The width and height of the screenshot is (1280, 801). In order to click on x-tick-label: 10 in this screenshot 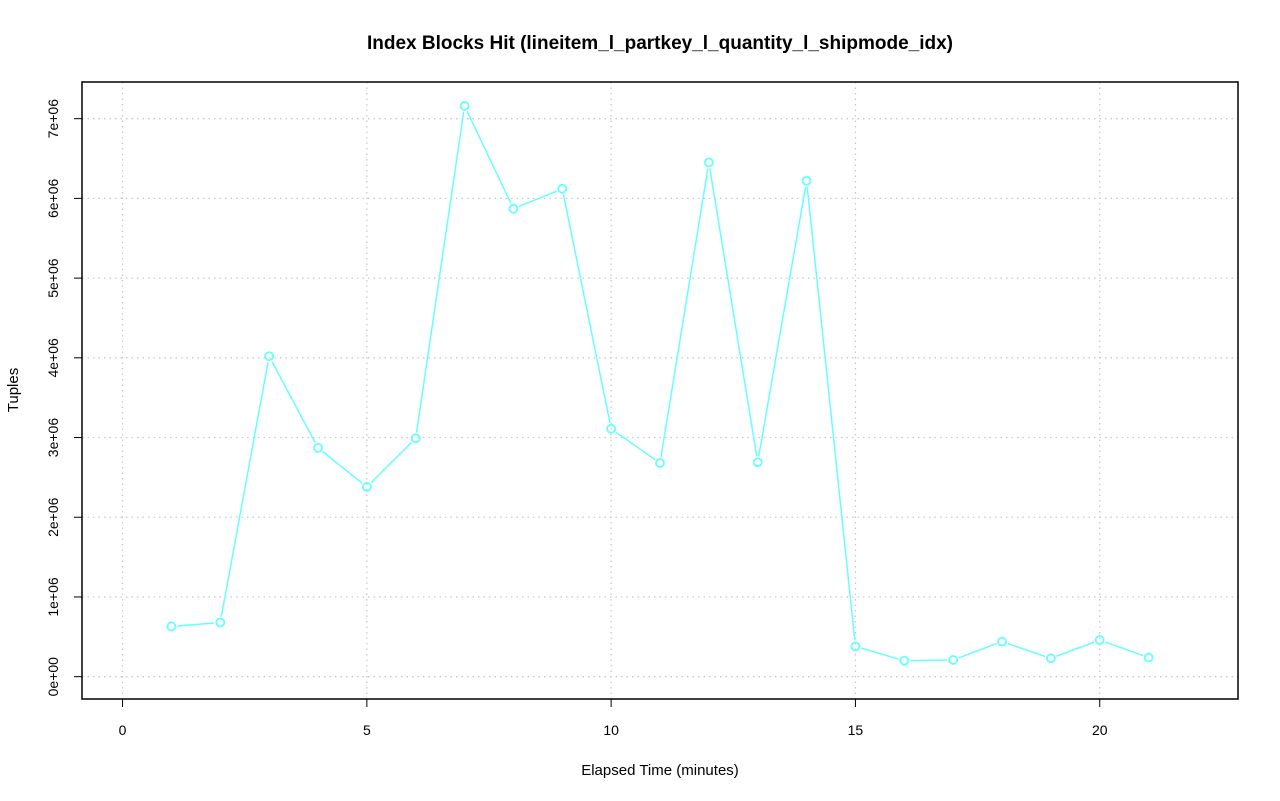, I will do `click(611, 730)`.